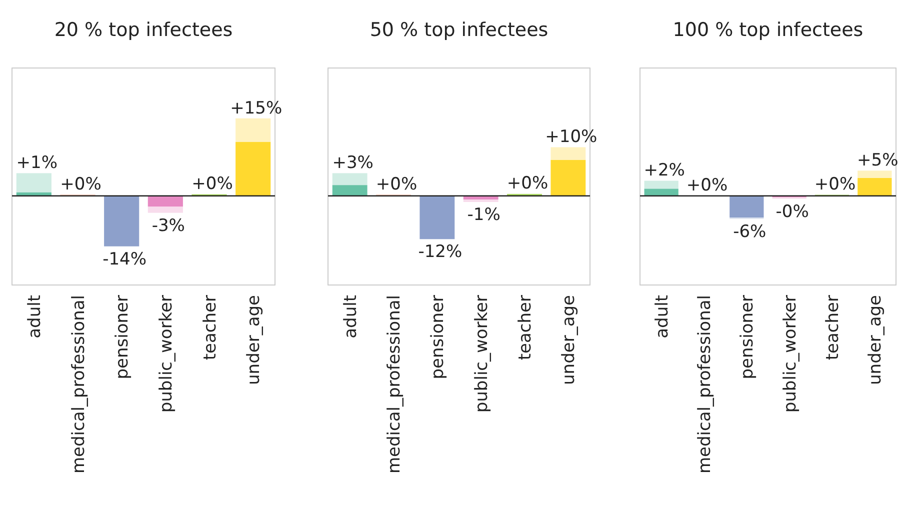 The image size is (909, 518). What do you see at coordinates (124, 259) in the screenshot?
I see `data-label: -14%` at bounding box center [124, 259].